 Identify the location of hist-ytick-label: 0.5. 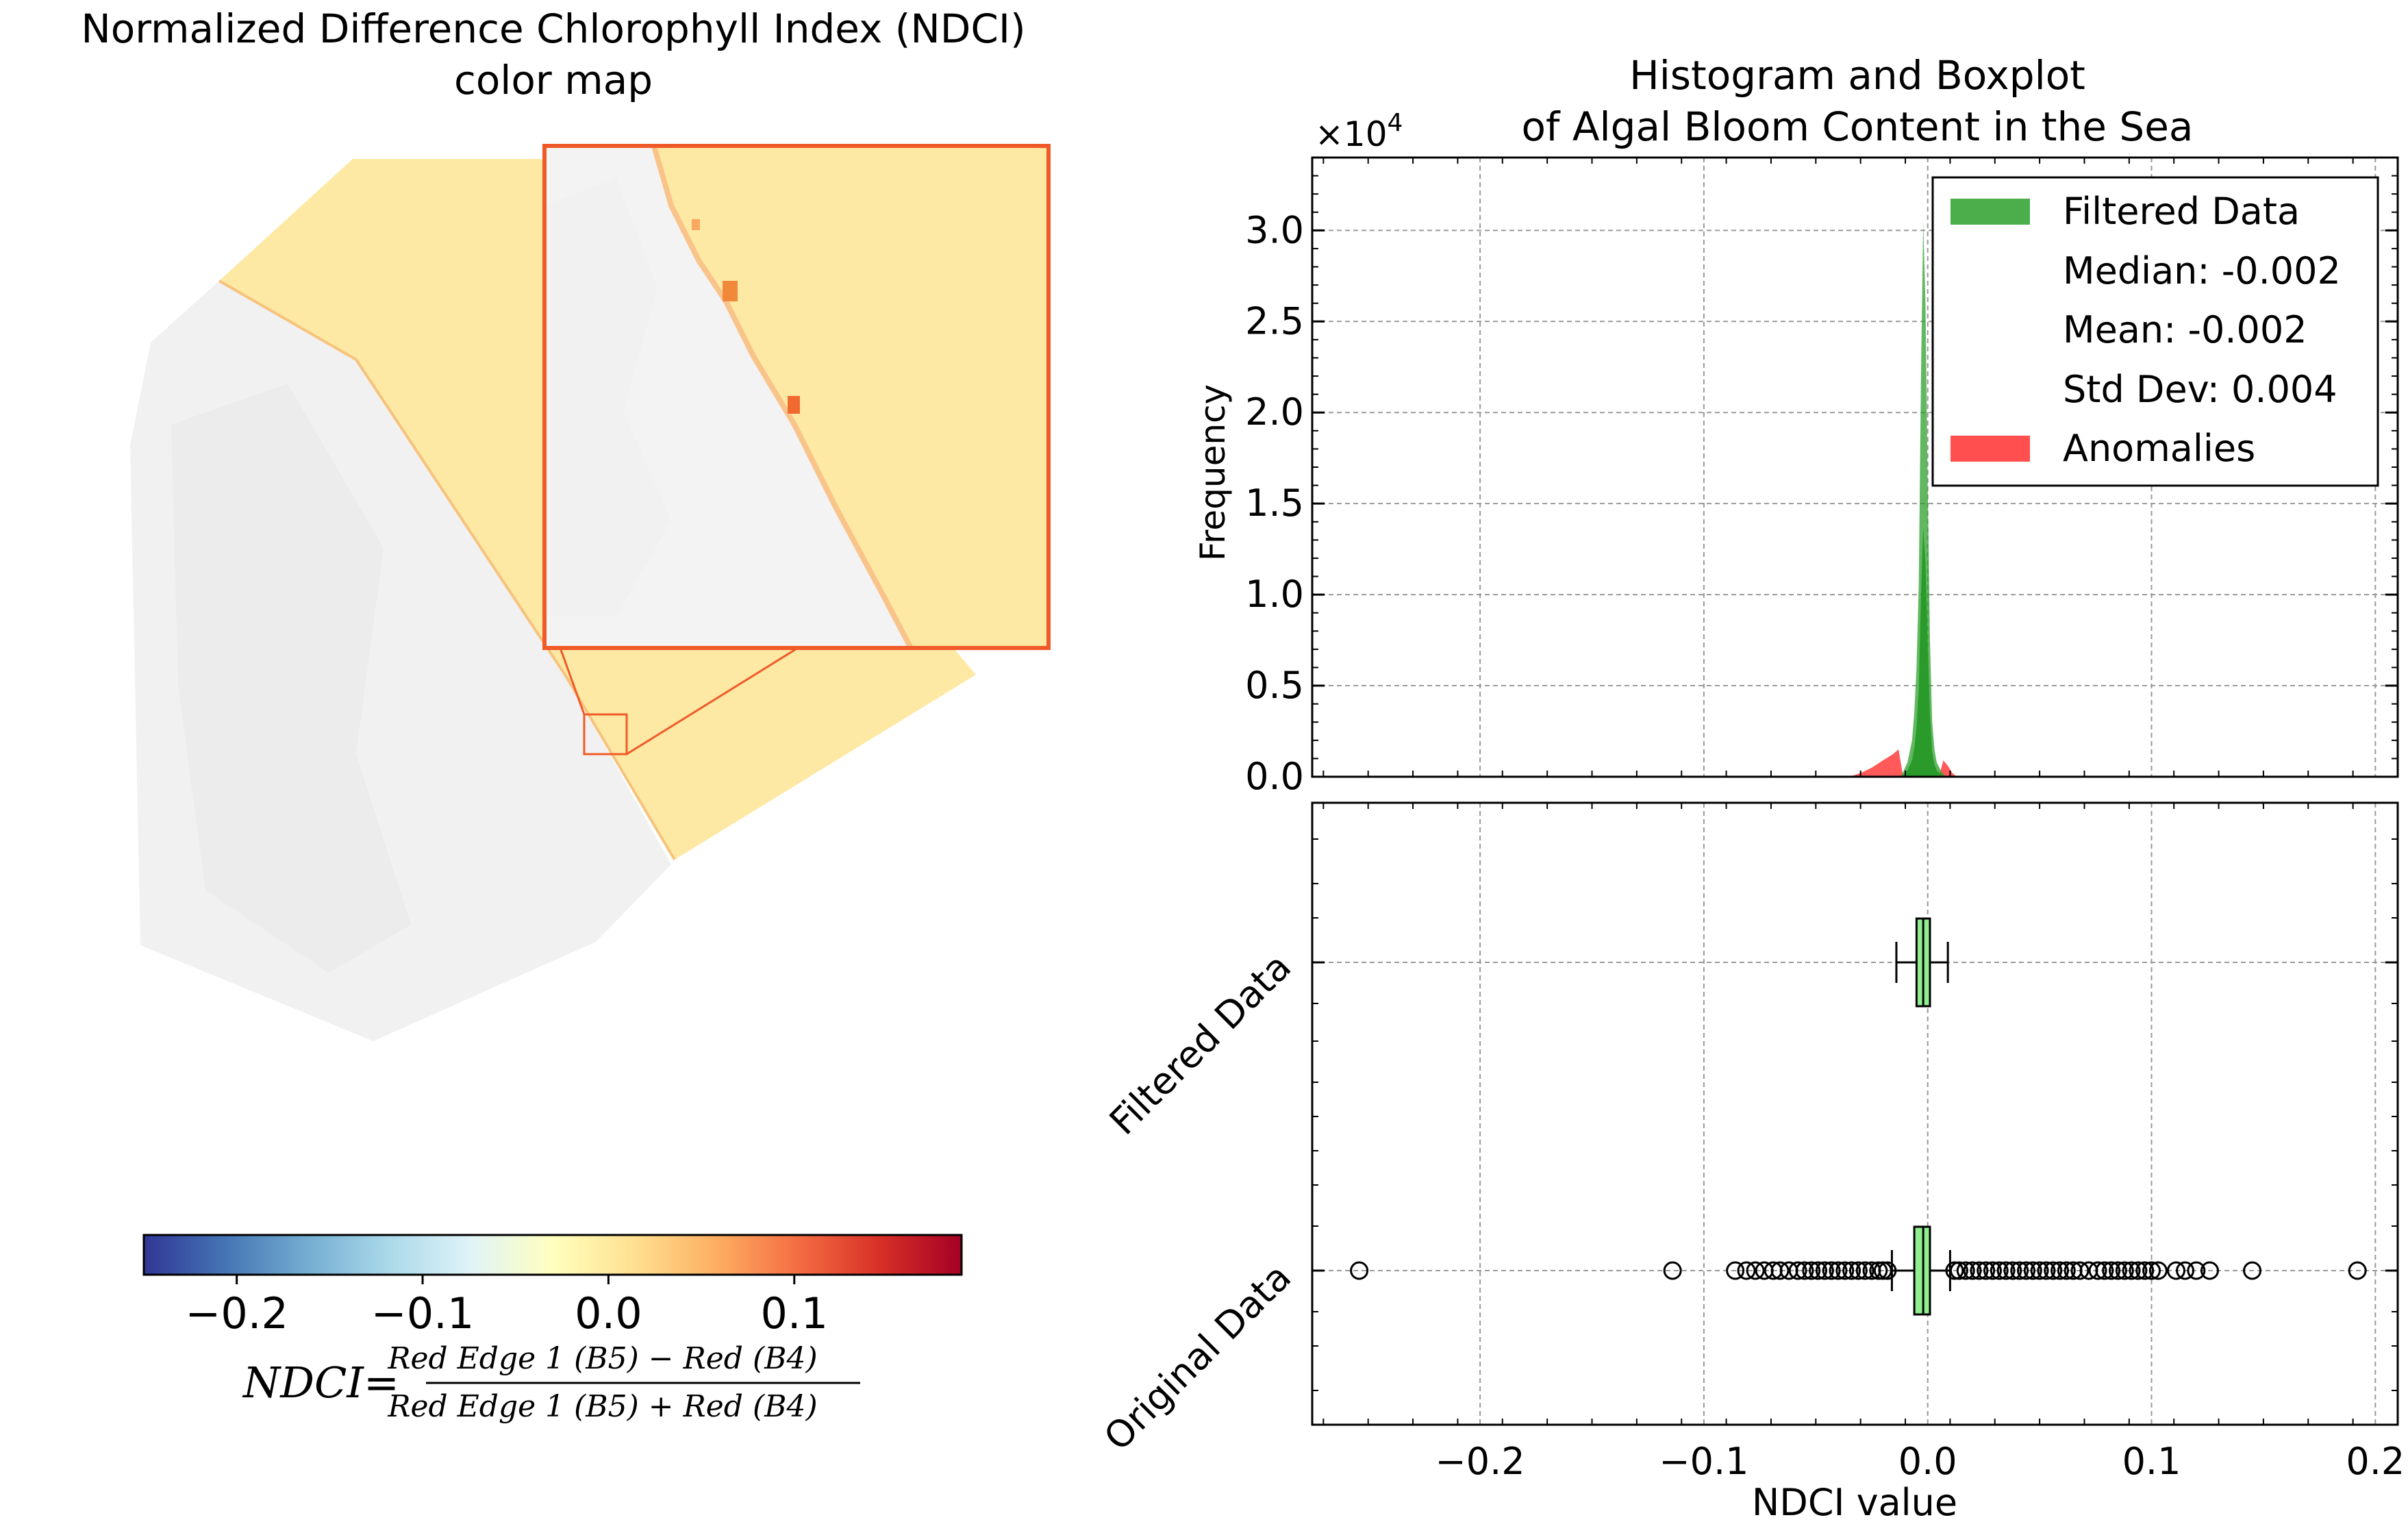
(1274, 685).